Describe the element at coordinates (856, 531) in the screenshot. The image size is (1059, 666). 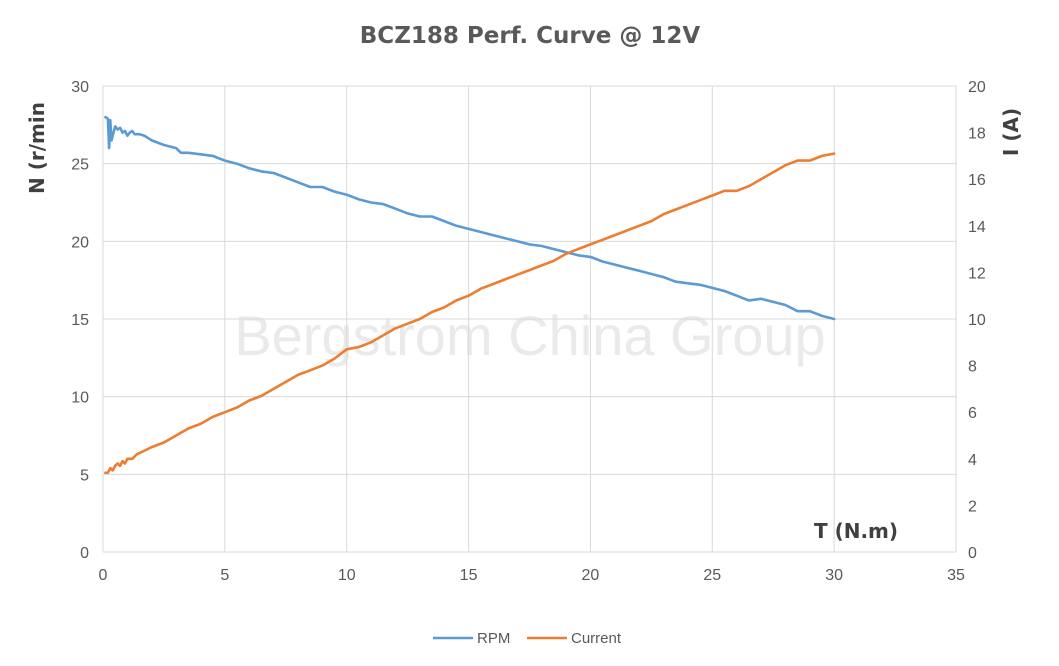
I see `x-axis-title: T (N.m)` at that location.